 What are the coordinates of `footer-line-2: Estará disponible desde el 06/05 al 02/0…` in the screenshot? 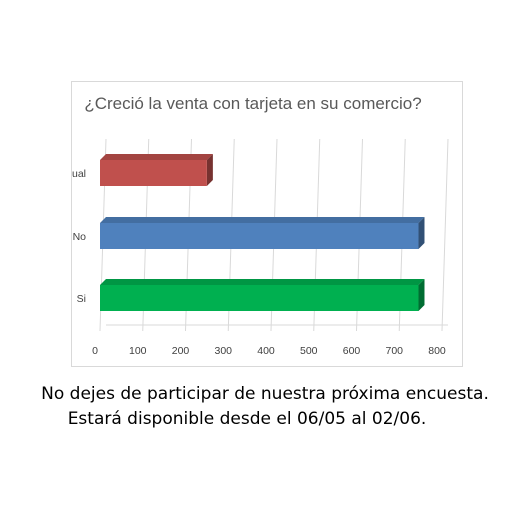 It's located at (247, 419).